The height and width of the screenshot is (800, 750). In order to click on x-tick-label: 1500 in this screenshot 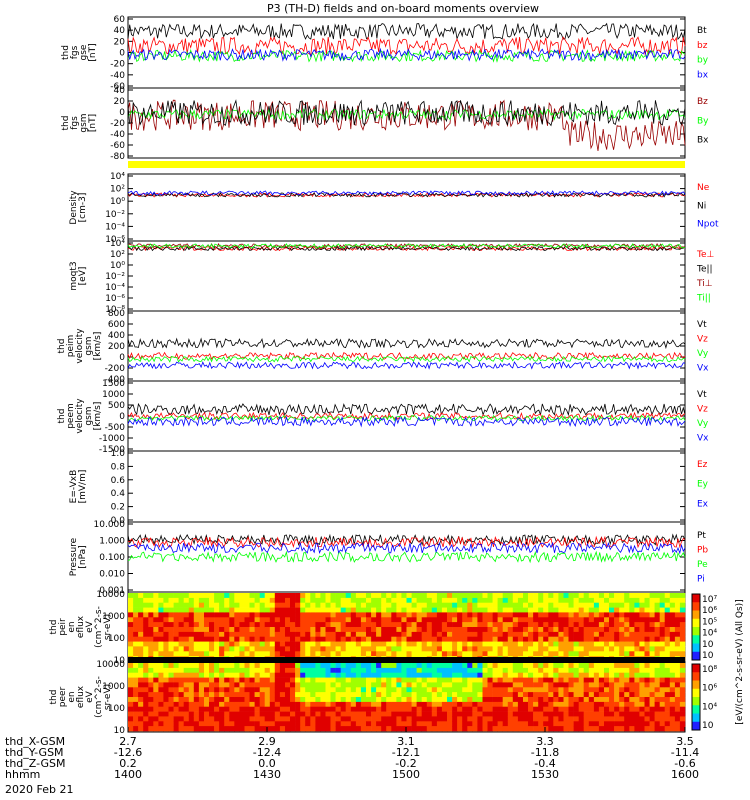, I will do `click(406, 774)`.